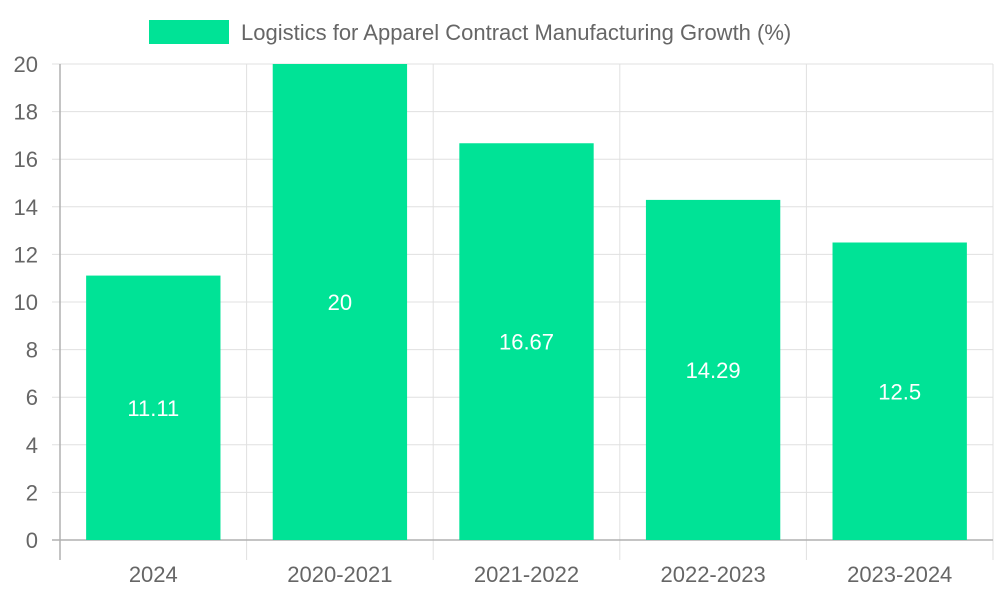 This screenshot has height=600, width=1000. I want to click on x-tick-label: 2023-2024, so click(899, 574).